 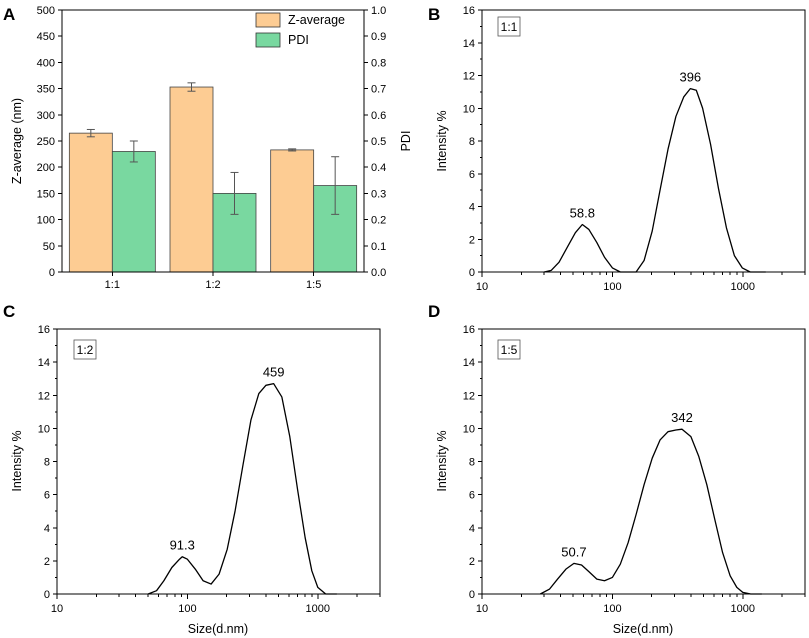 What do you see at coordinates (9, 14) in the screenshot?
I see `panel-label: A` at bounding box center [9, 14].